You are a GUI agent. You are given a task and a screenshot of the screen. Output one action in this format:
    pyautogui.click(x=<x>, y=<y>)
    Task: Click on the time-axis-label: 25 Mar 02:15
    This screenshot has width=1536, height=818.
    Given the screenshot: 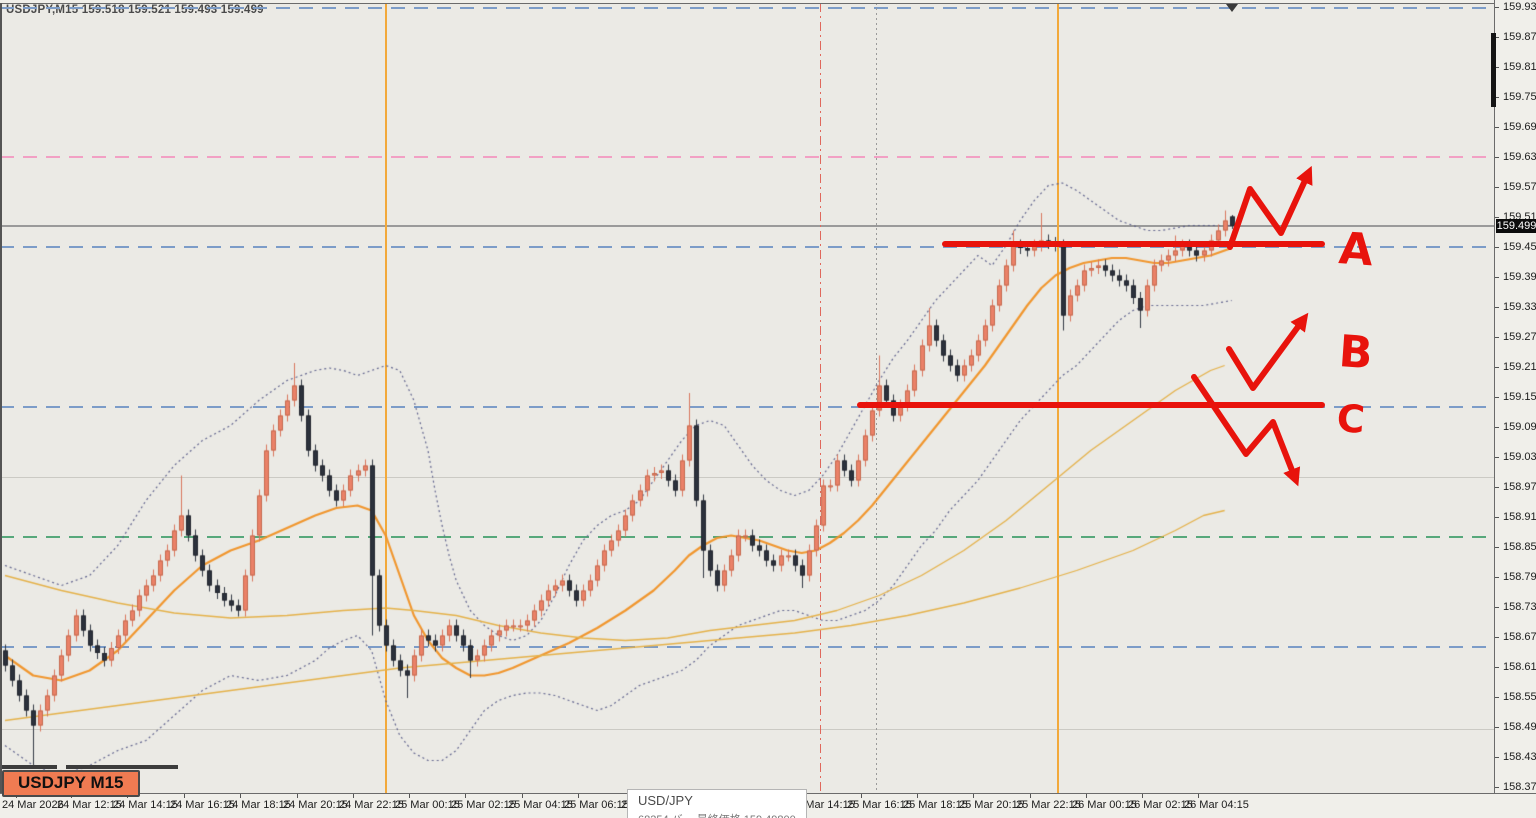 What is the action you would take?
    pyautogui.click(x=483, y=805)
    